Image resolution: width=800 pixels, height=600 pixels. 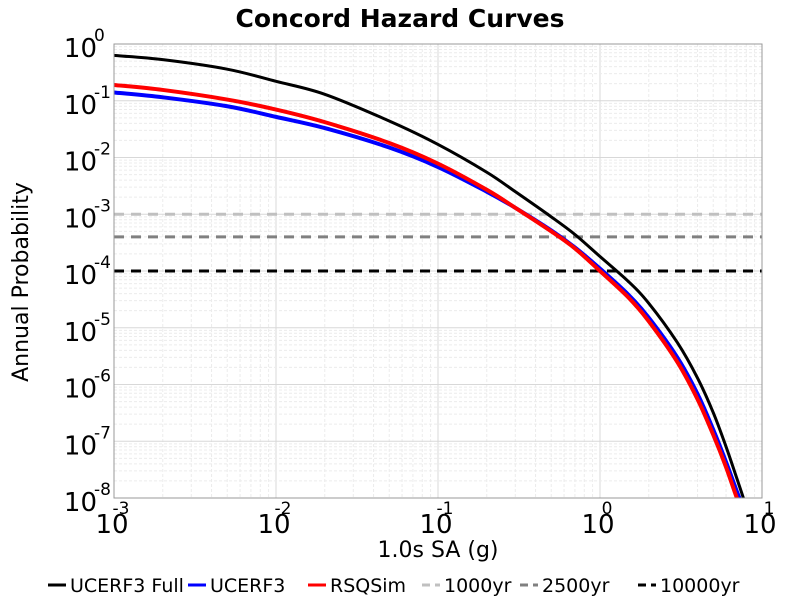 What do you see at coordinates (102, 490) in the screenshot?
I see `y-tick-exponent: -8` at bounding box center [102, 490].